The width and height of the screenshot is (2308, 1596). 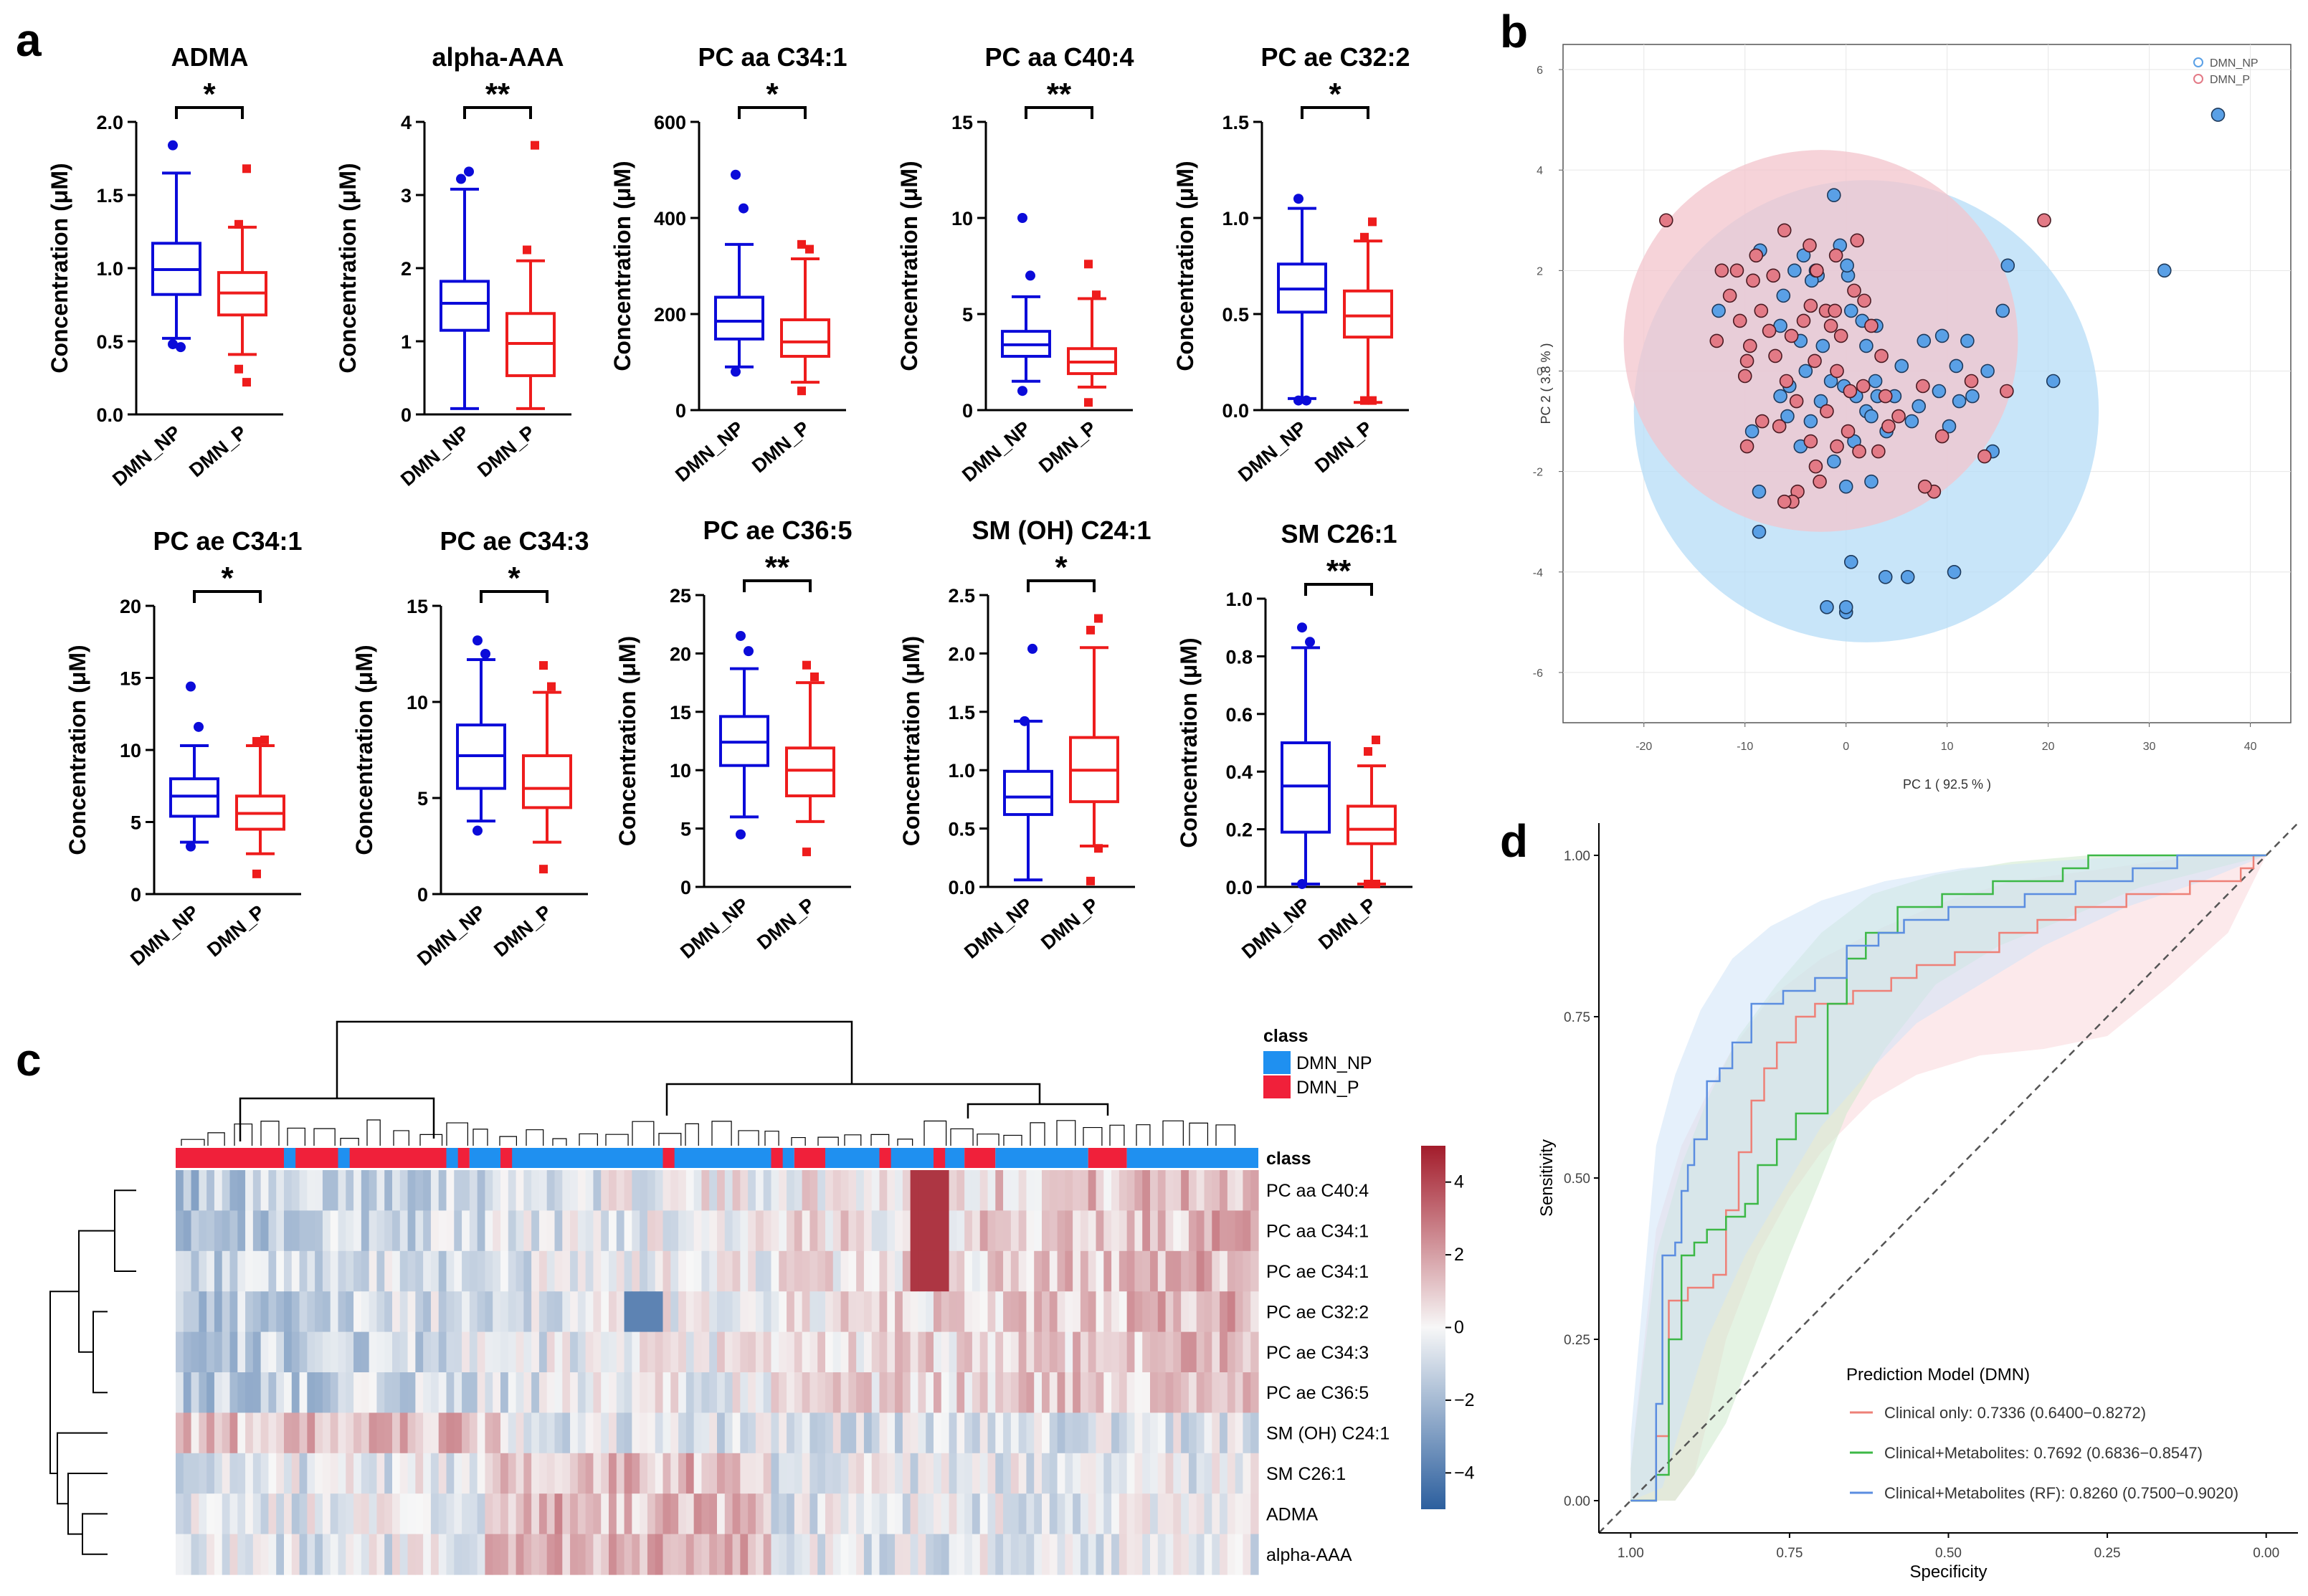 What do you see at coordinates (714, 928) in the screenshot?
I see `x-tick-label: DMN_NP` at bounding box center [714, 928].